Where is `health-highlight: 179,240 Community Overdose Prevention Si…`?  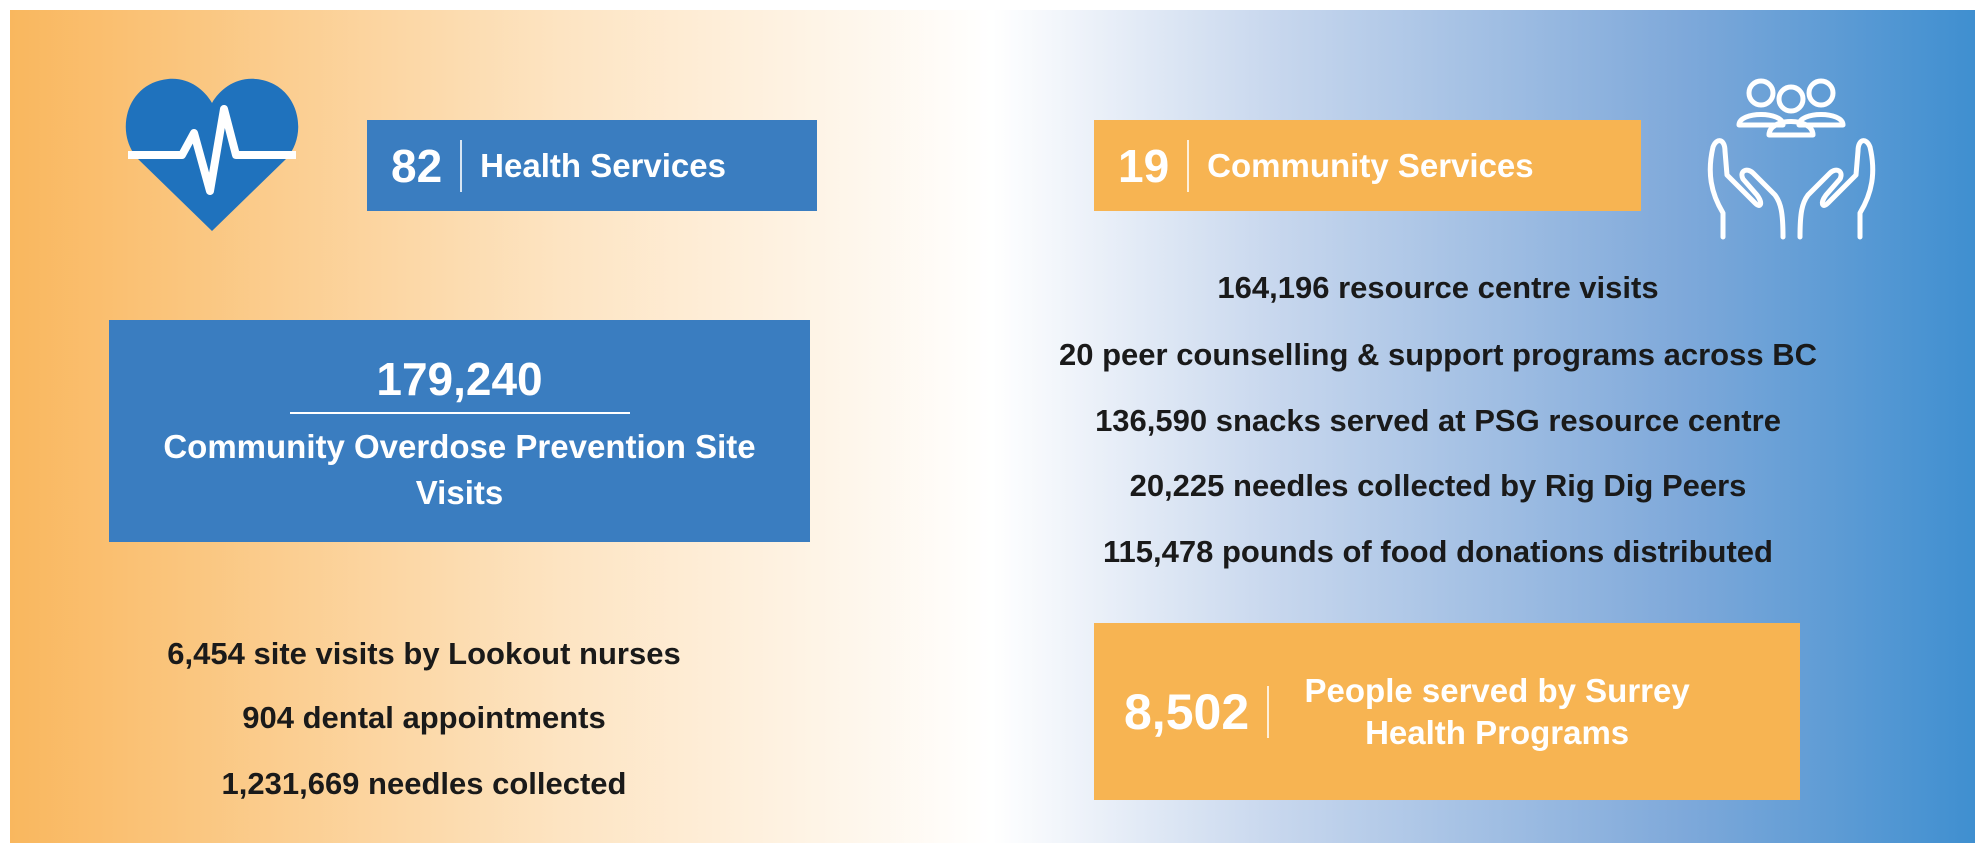 health-highlight: 179,240 Community Overdose Prevention Si… is located at coordinates (459, 431).